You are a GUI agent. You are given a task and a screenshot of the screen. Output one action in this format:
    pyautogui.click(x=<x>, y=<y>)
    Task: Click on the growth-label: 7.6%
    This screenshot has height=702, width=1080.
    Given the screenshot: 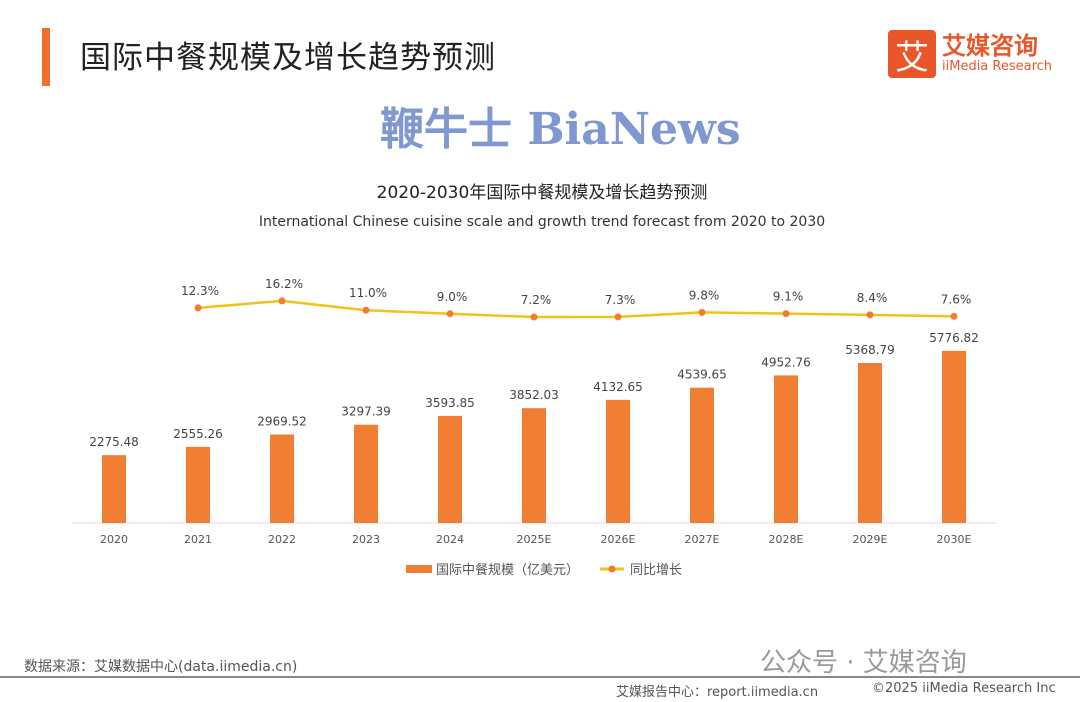 What is the action you would take?
    pyautogui.click(x=956, y=299)
    